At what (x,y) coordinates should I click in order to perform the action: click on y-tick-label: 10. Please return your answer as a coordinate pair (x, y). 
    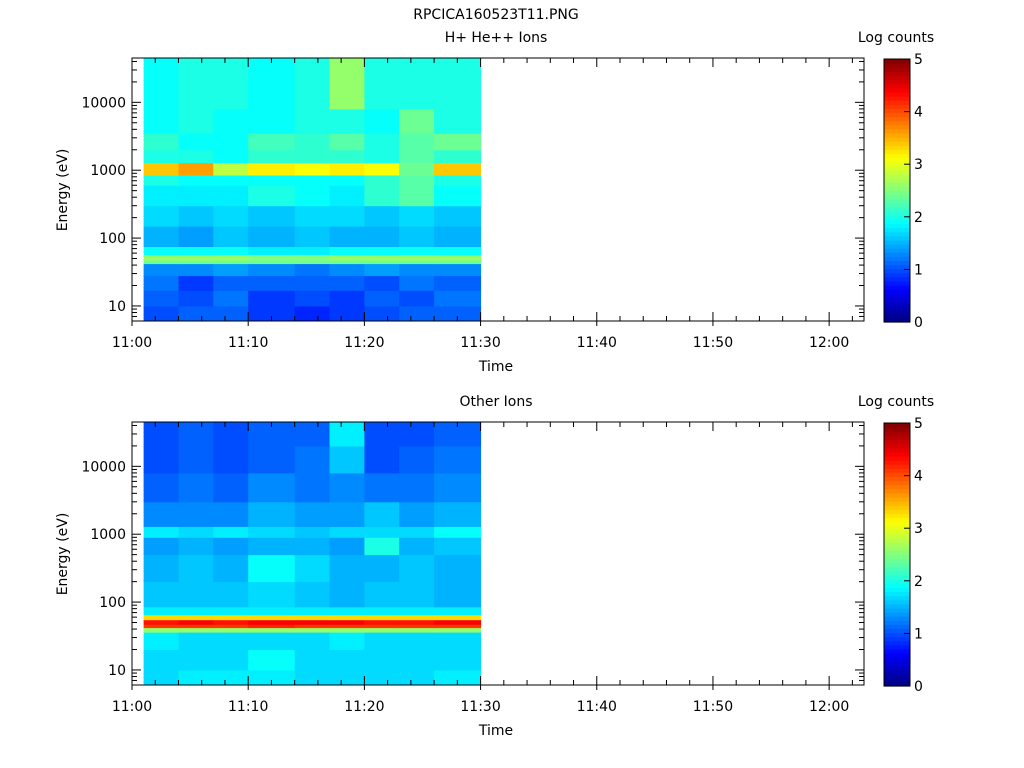
    Looking at the image, I should click on (117, 671).